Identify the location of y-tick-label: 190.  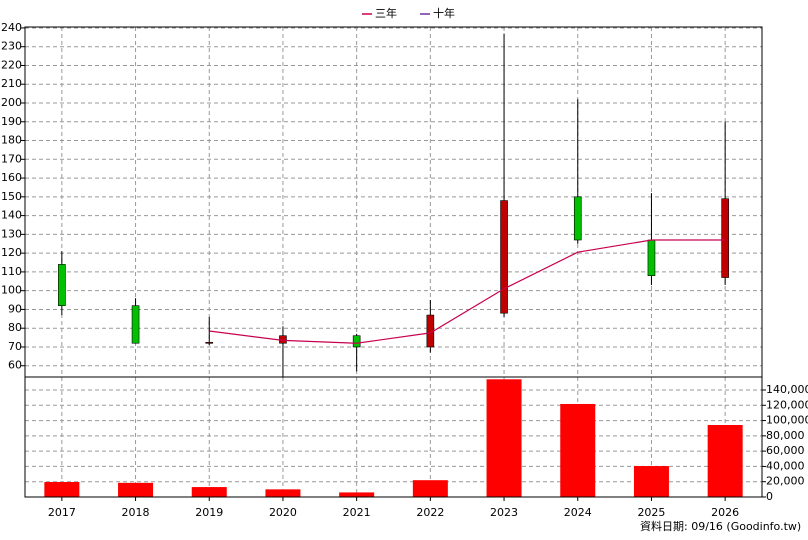
(11, 121).